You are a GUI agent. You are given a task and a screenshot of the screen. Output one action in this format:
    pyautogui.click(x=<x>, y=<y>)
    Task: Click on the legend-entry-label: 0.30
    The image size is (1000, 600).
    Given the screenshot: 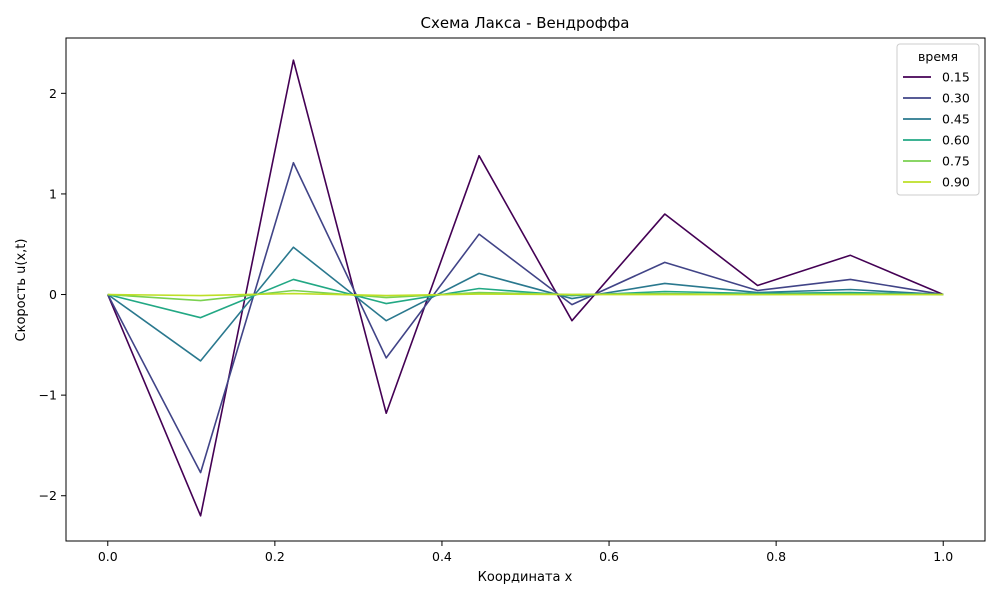 What is the action you would take?
    pyautogui.click(x=956, y=98)
    